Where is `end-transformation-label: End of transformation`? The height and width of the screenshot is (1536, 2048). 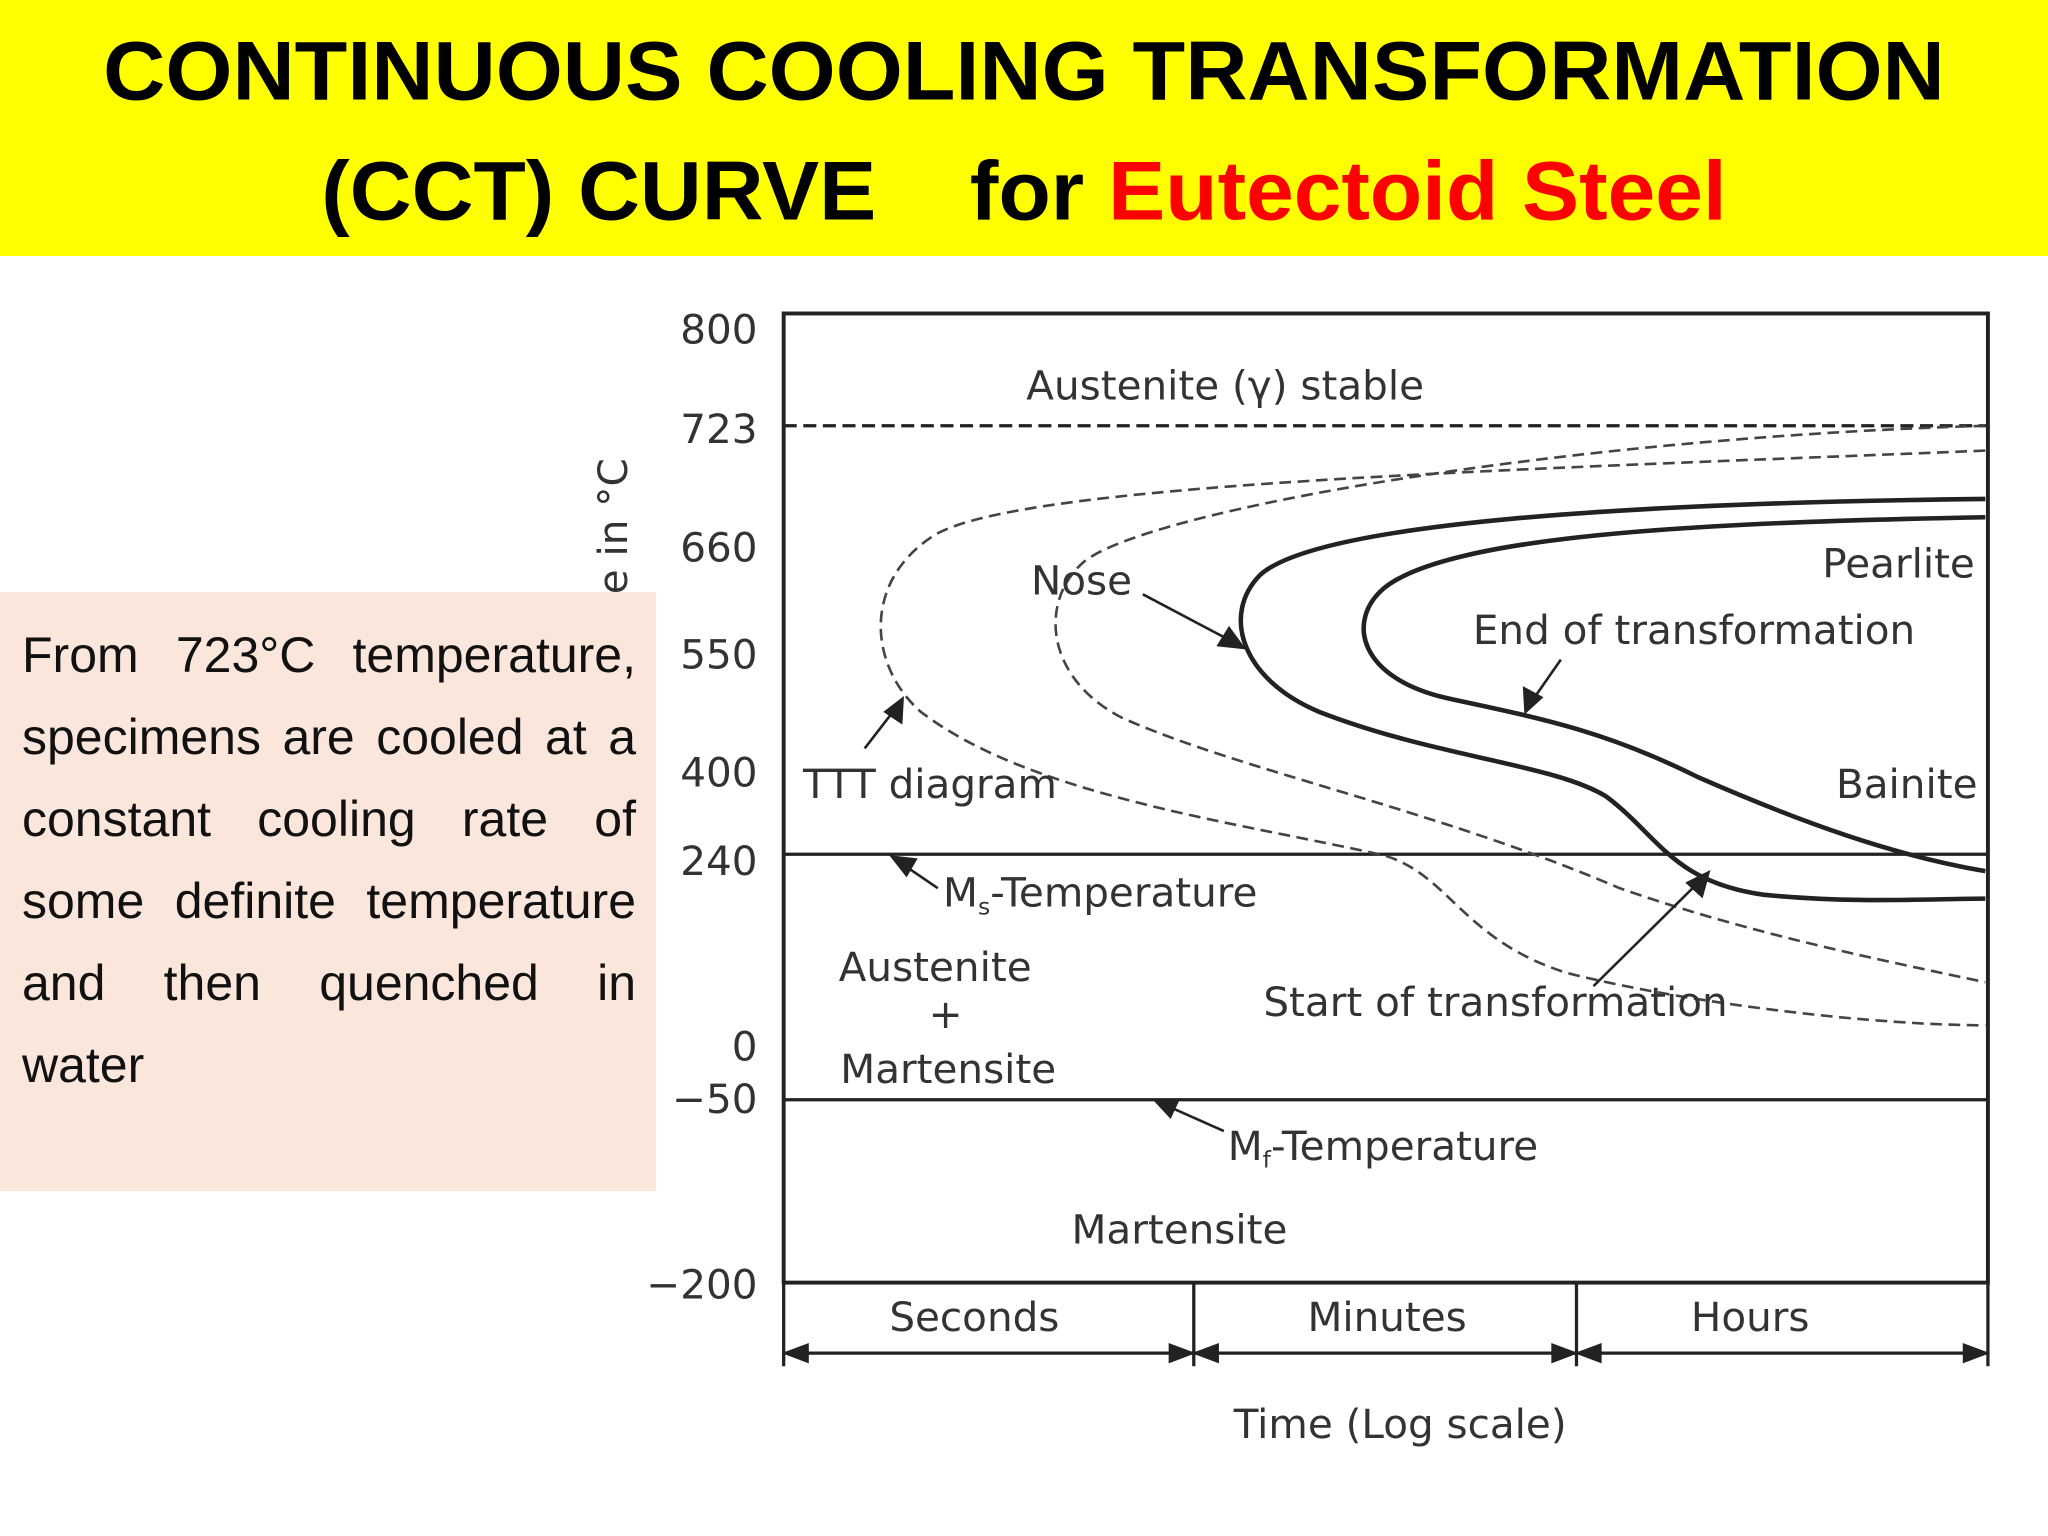
end-transformation-label: End of transformation is located at coordinates (1694, 630).